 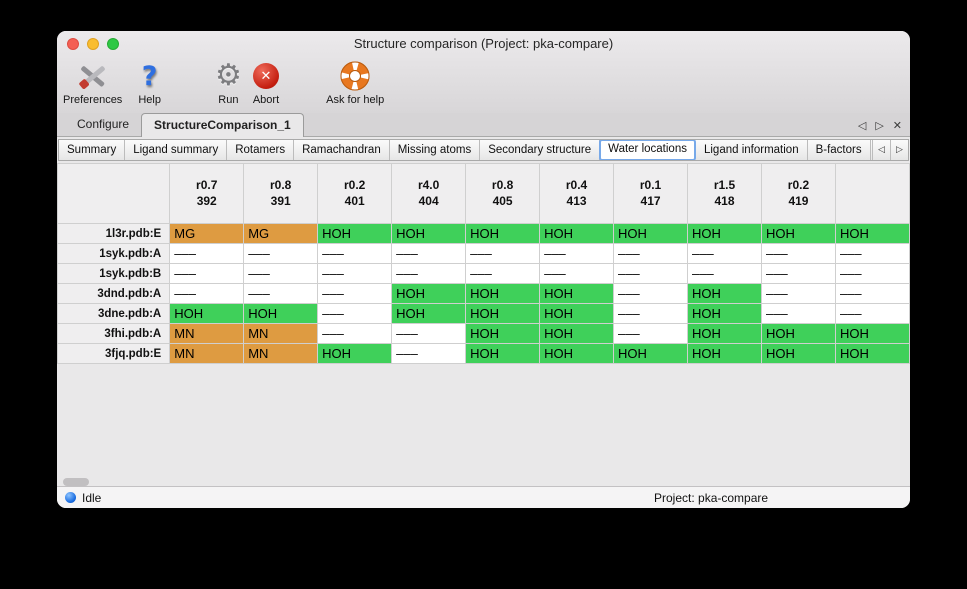 I want to click on subtab-ligand-information: Ligand information, so click(x=752, y=150).